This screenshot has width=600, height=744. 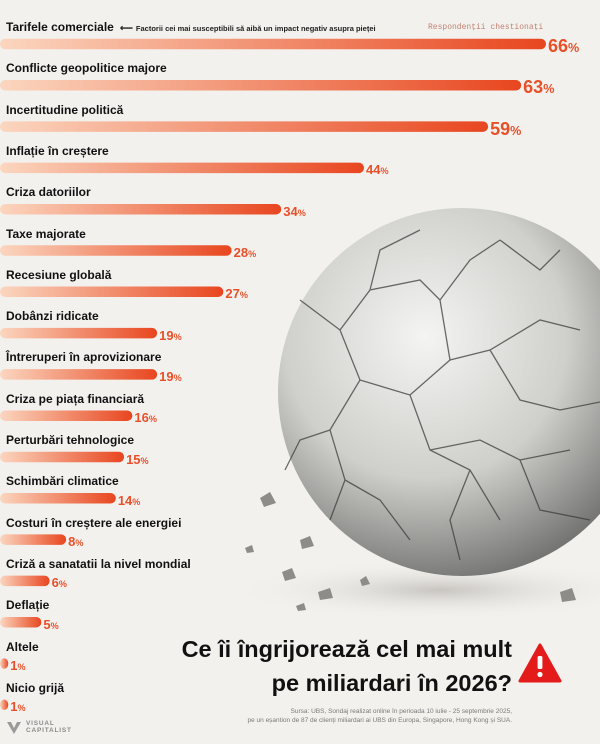 I want to click on bar-taxe-majorate, so click(x=116, y=250).